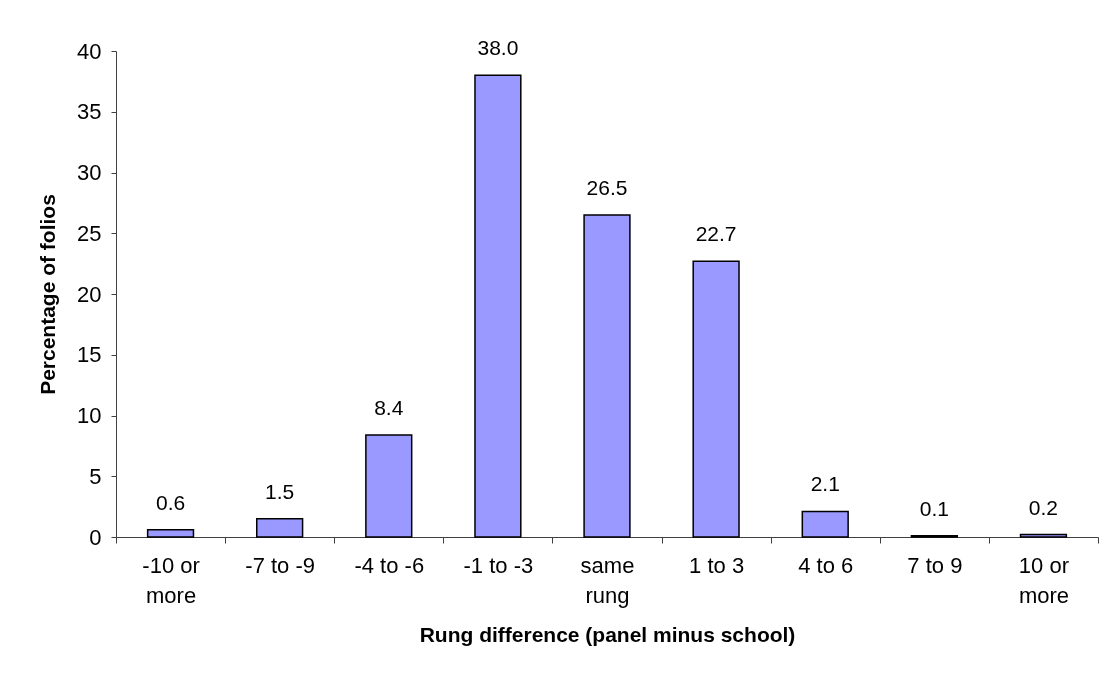 This screenshot has width=1110, height=679. I want to click on x-tick-label: -4 to -6, so click(389, 565).